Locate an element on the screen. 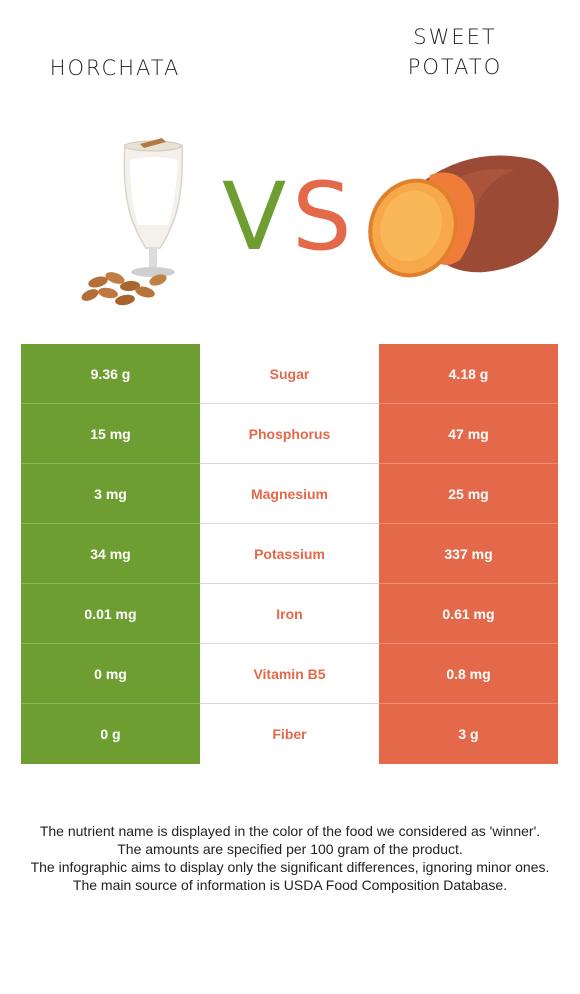 This screenshot has height=994, width=580. right-value: 337 mg is located at coordinates (468, 554).